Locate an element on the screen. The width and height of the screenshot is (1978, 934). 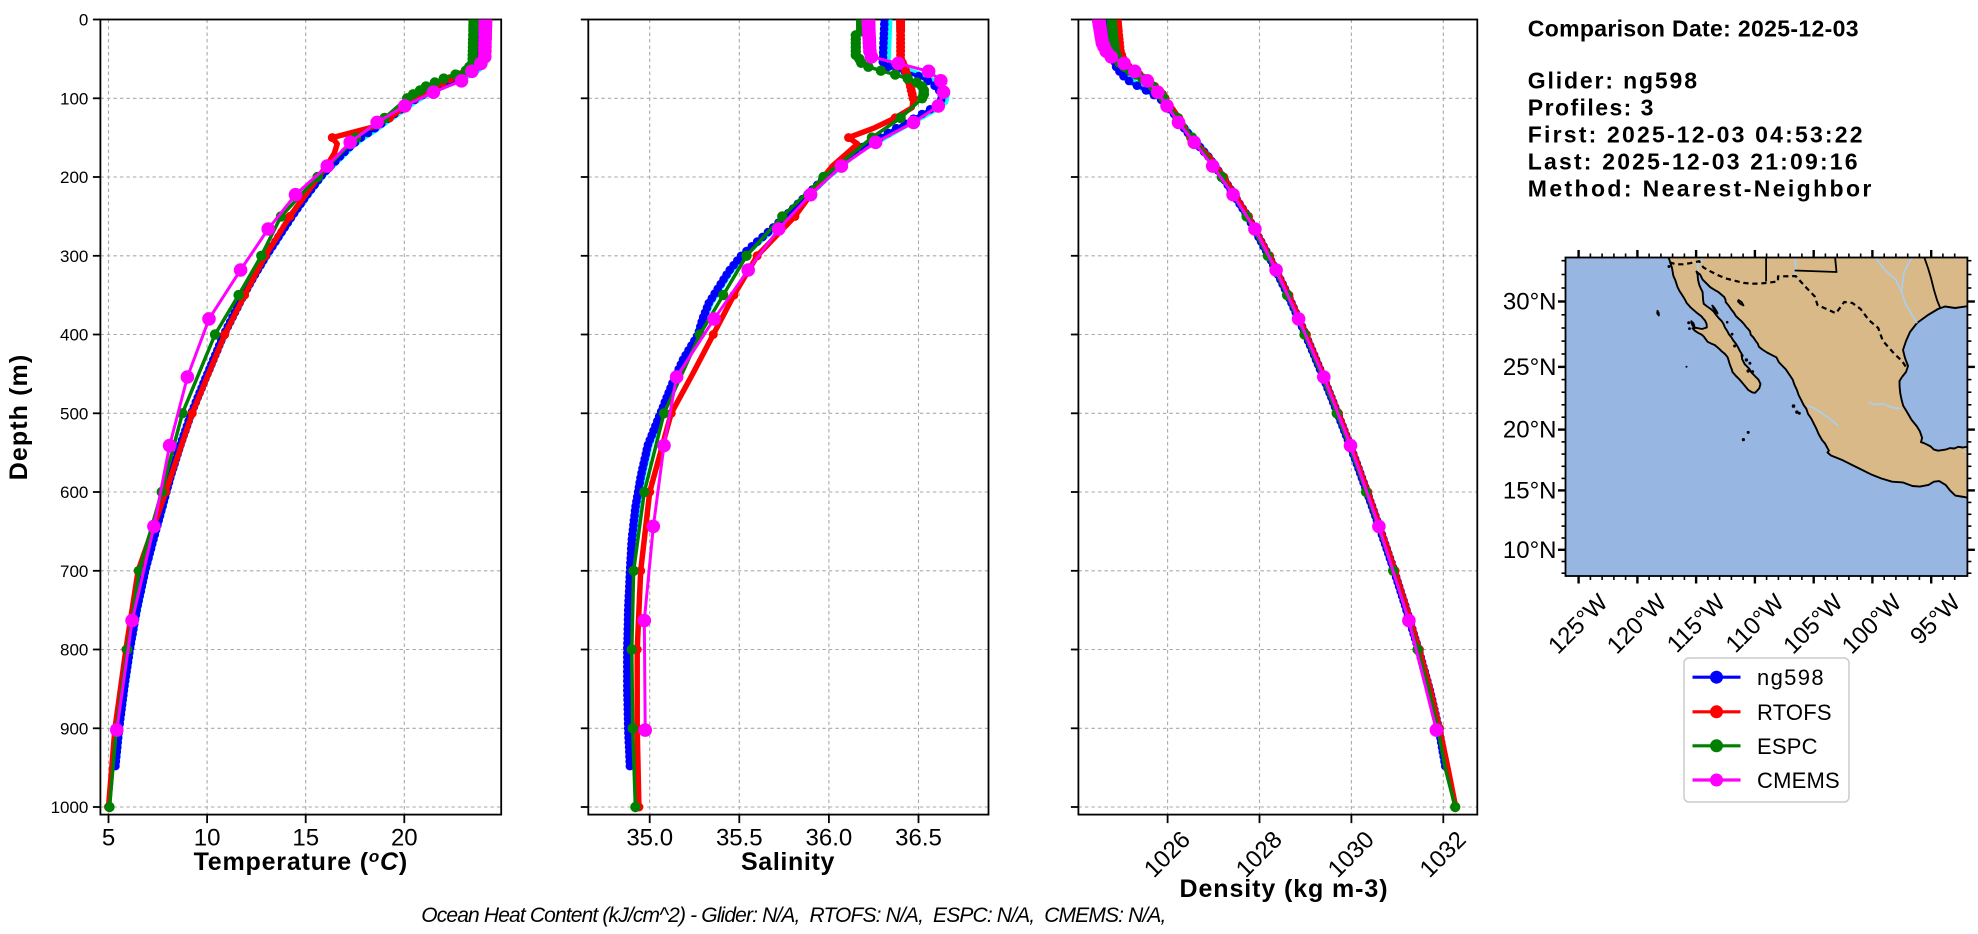
svg-text: Profiles: 3 is located at coordinates (1591, 108).